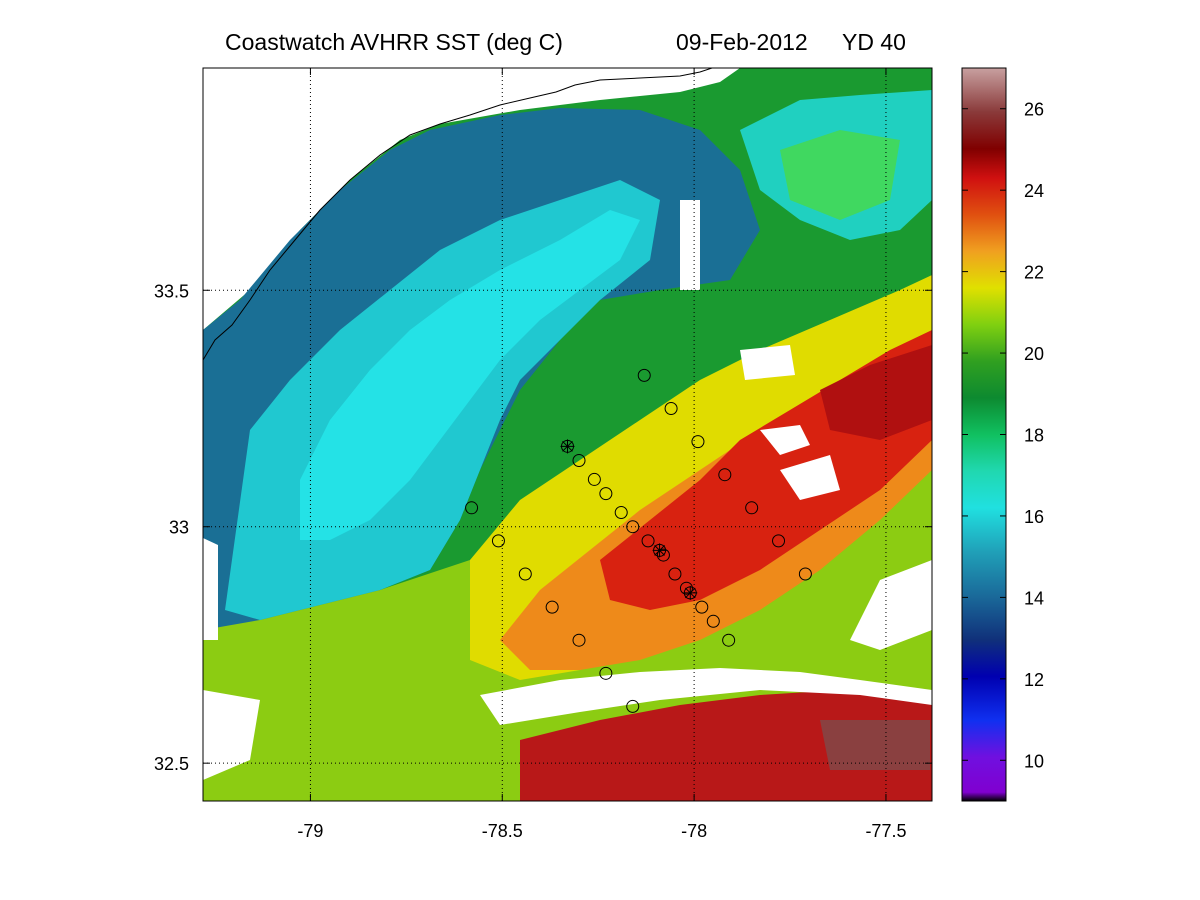 This screenshot has height=900, width=1200. Describe the element at coordinates (885, 831) in the screenshot. I see `x-tick-label: -77.5` at that location.